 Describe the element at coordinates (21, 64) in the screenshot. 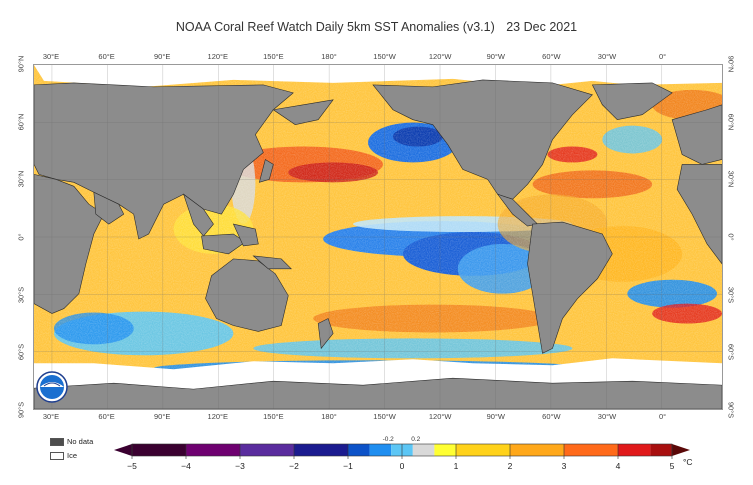

I see `left-lat-label: 90°N` at that location.